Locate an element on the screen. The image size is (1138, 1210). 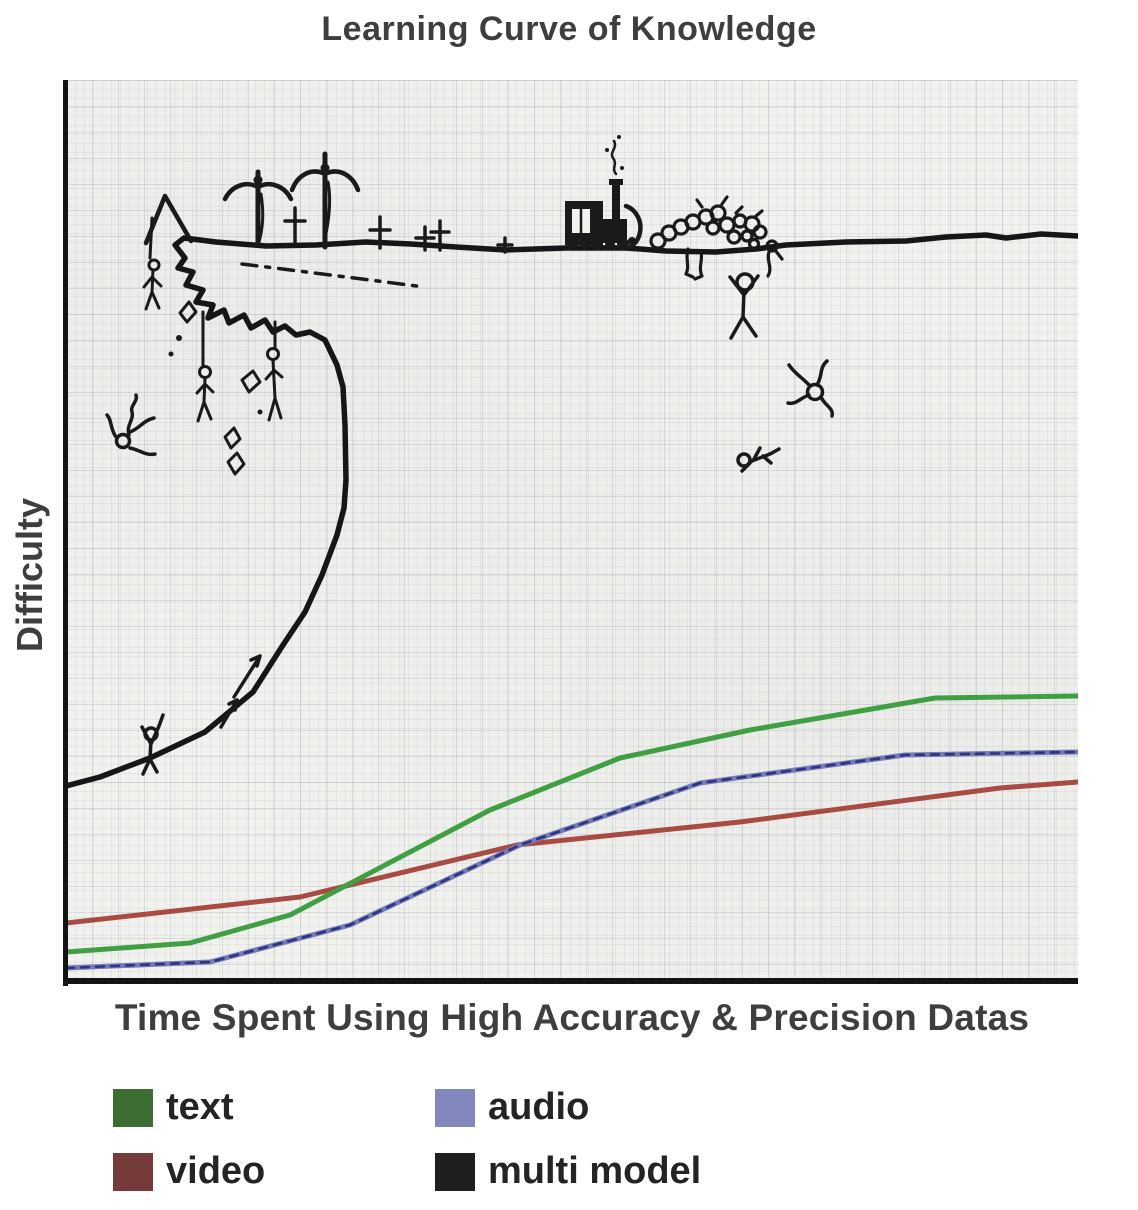
falling-rocks-drawing is located at coordinates (215, 388).